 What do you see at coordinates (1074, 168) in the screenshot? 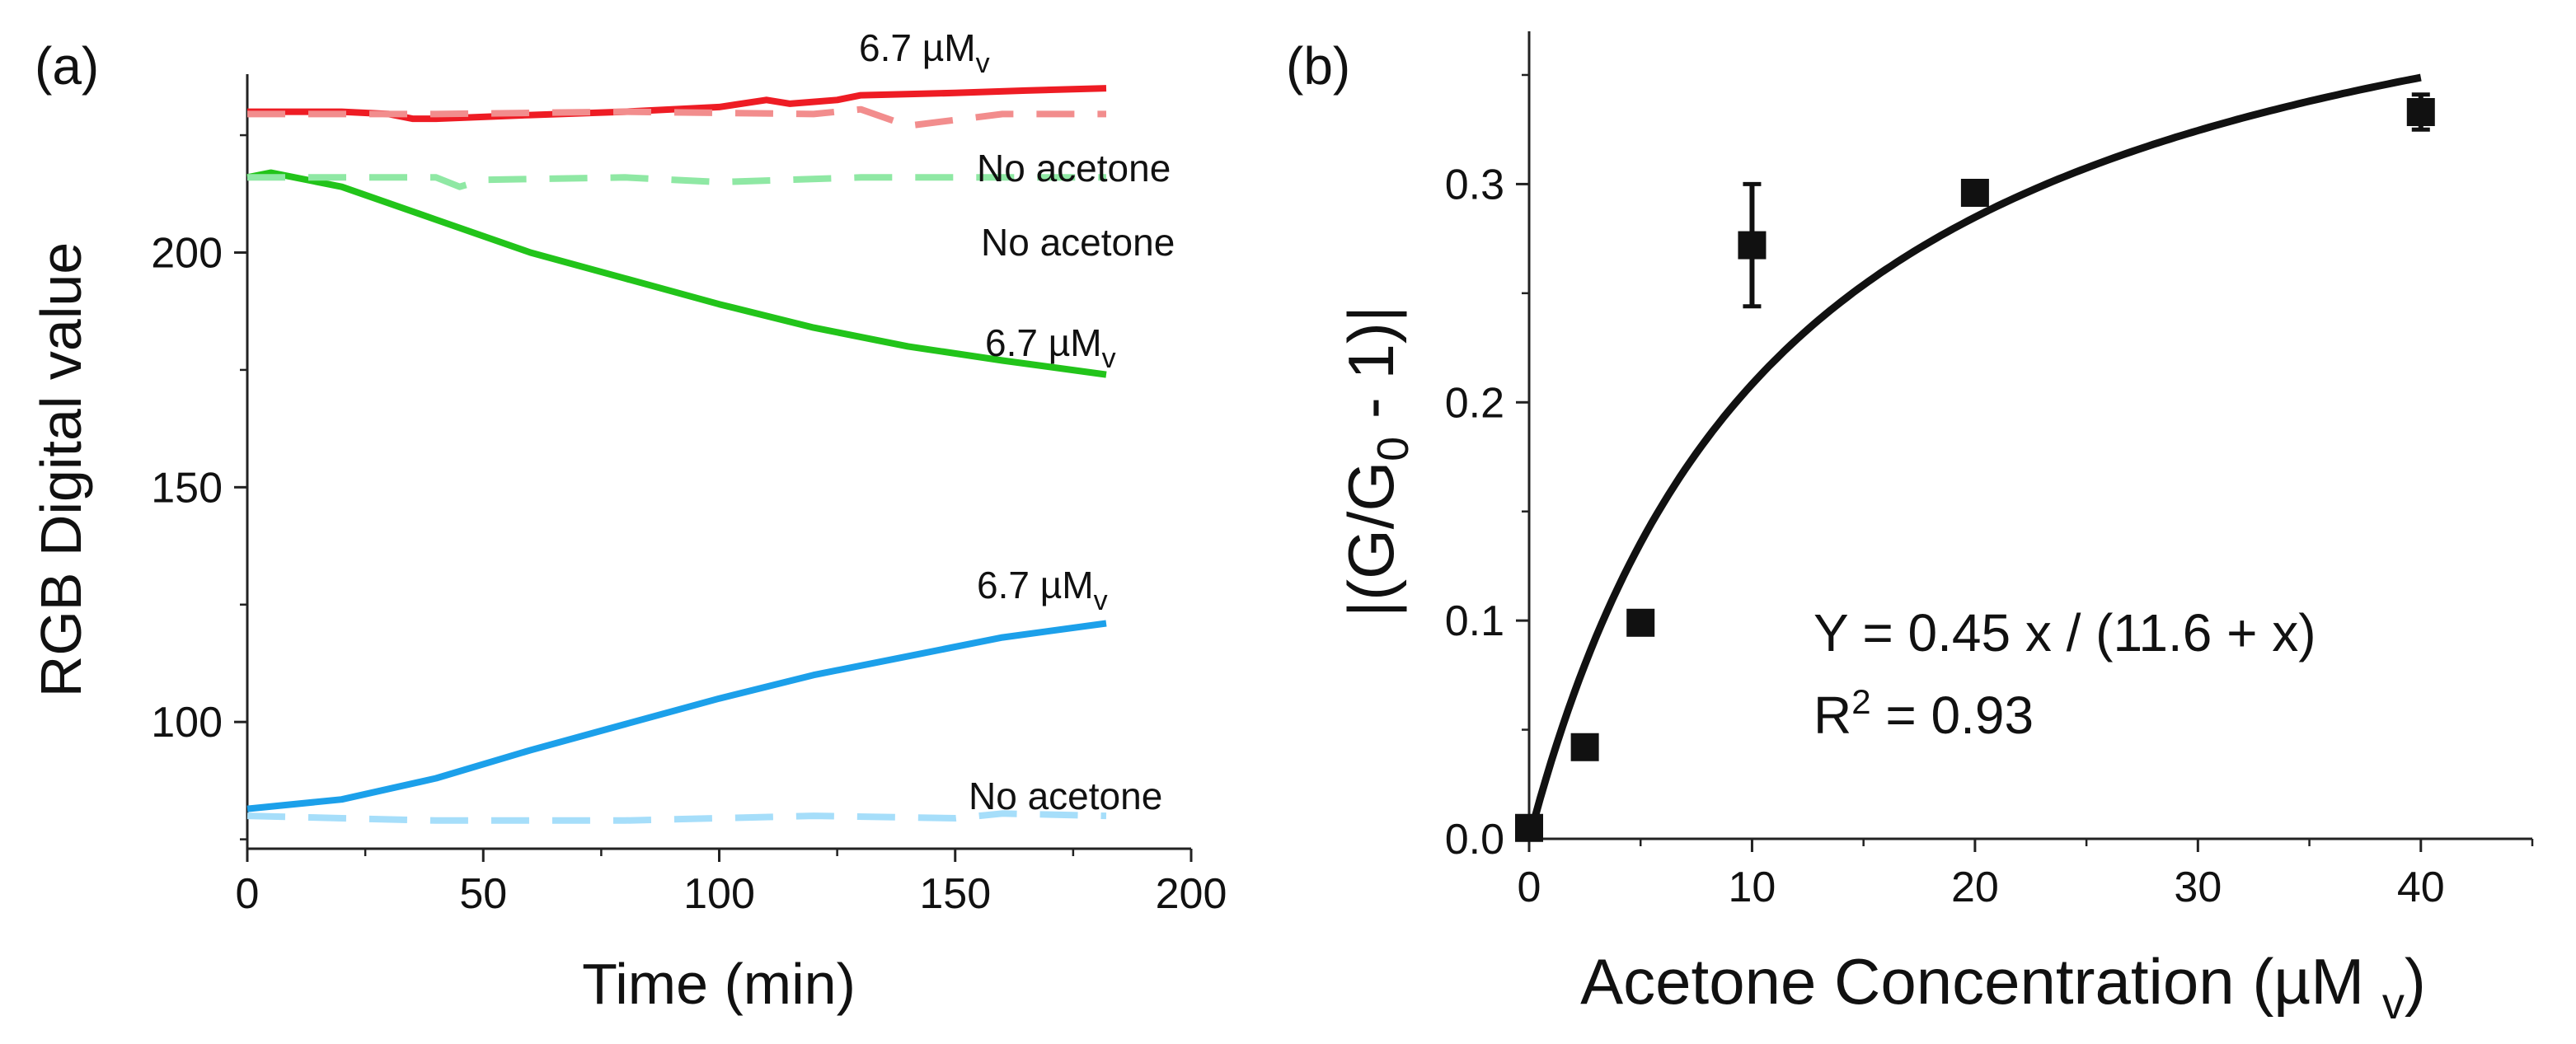
I see `annotation-red-no-acetone: No acetone` at bounding box center [1074, 168].